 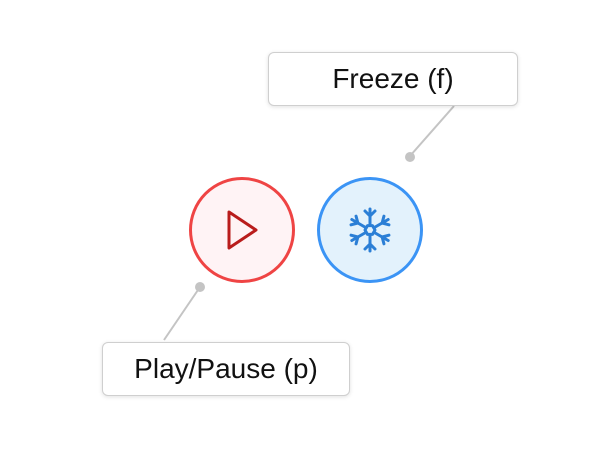 I want to click on snowflake-icon, so click(x=370, y=230).